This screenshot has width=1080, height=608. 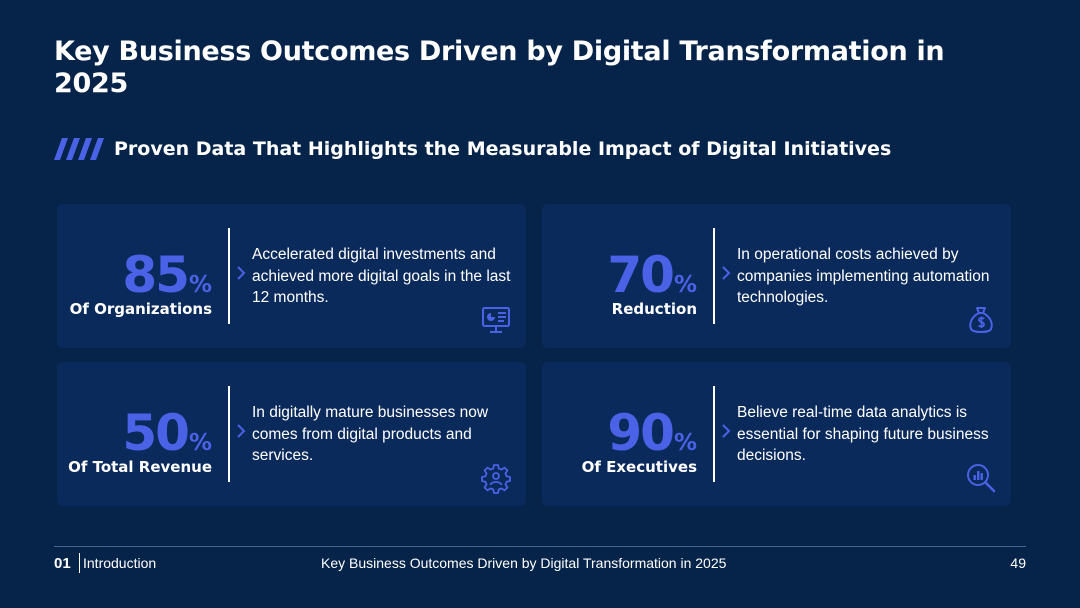 I want to click on money-bag-icon, so click(x=981, y=320).